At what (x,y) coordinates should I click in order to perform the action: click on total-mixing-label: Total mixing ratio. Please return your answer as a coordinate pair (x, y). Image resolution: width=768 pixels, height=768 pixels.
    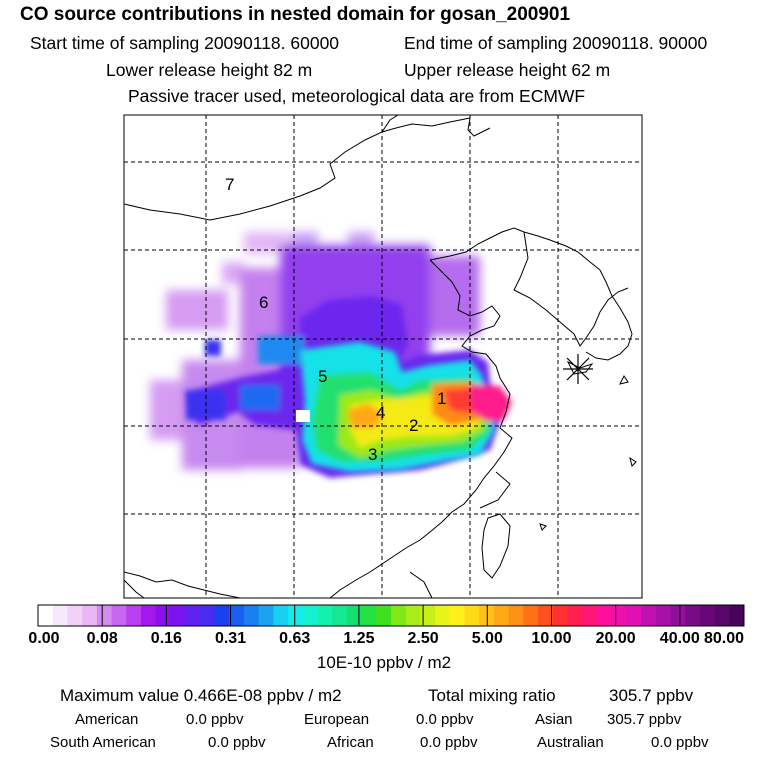
    Looking at the image, I should click on (492, 695).